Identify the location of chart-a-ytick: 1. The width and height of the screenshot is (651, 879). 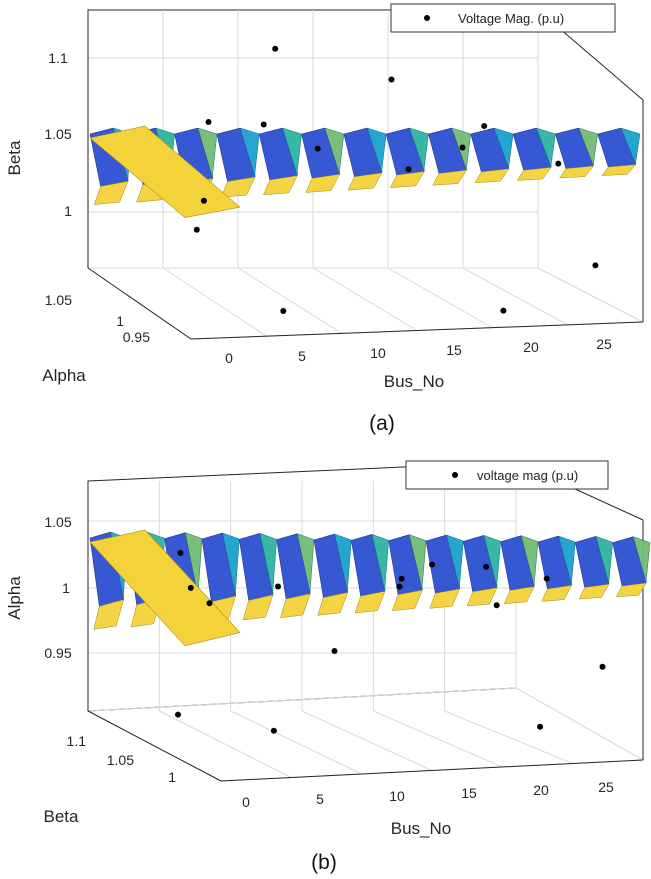
(120, 321).